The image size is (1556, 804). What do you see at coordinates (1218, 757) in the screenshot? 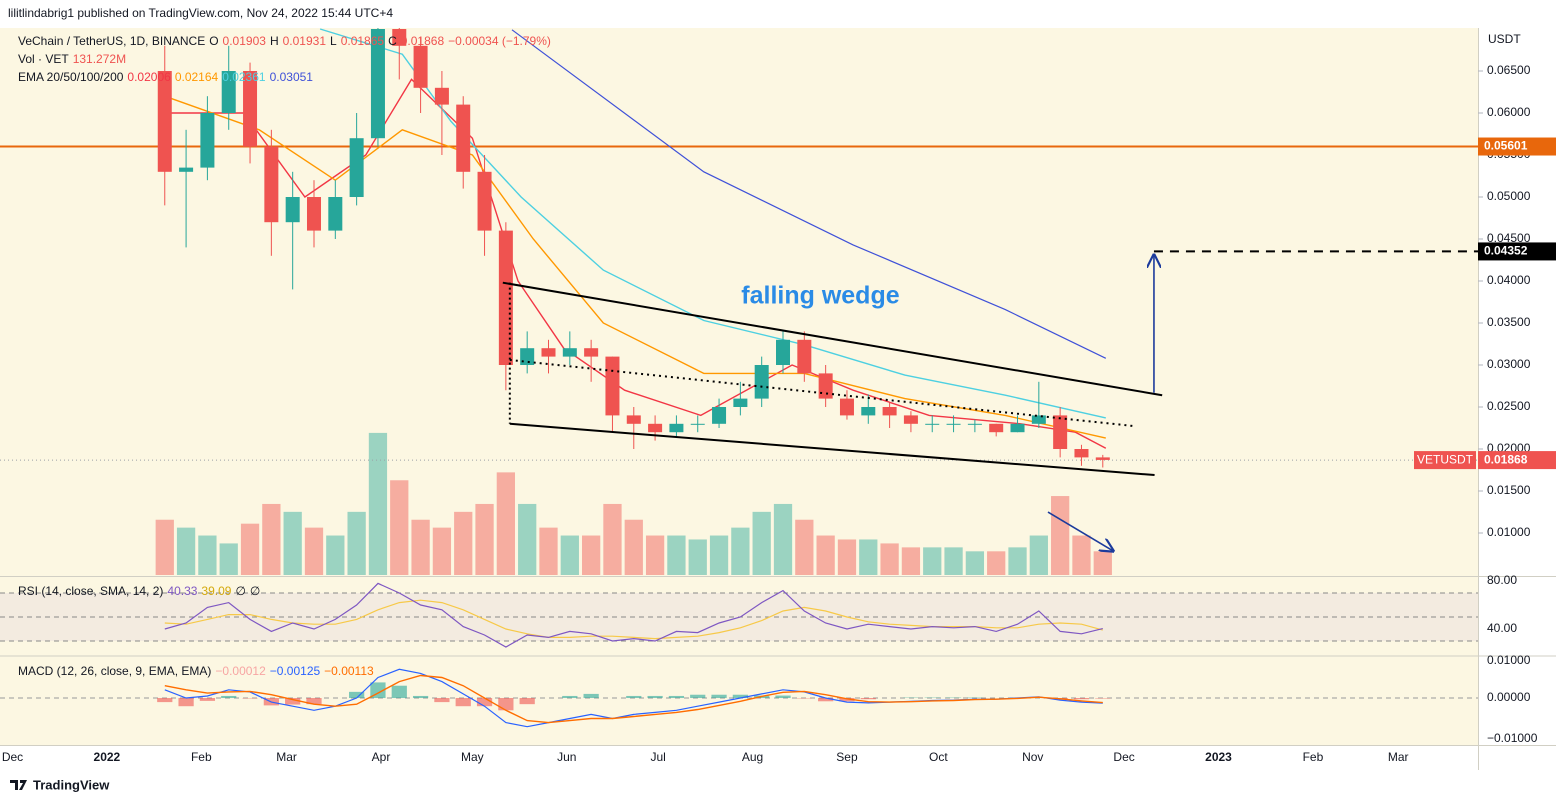
I see `x-tick-label: 2023` at bounding box center [1218, 757].